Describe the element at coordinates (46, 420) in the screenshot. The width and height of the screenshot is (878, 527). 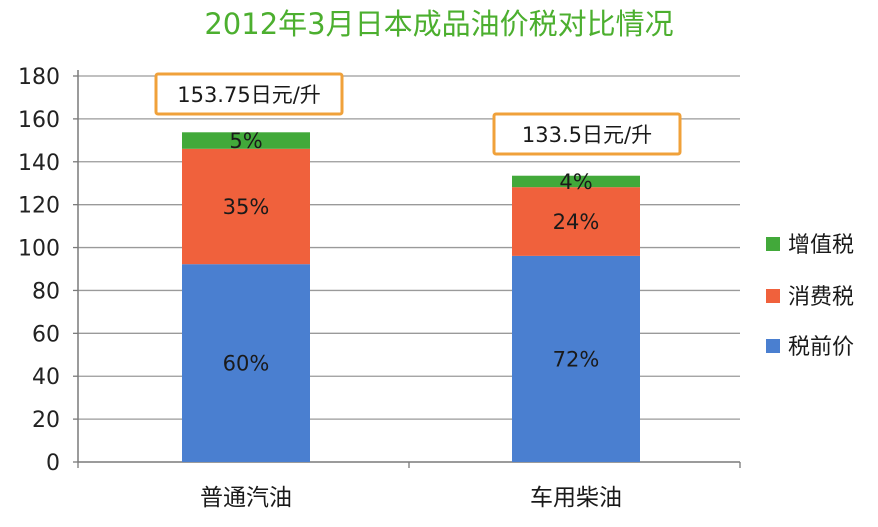
I see `y-tick-label: 20` at that location.